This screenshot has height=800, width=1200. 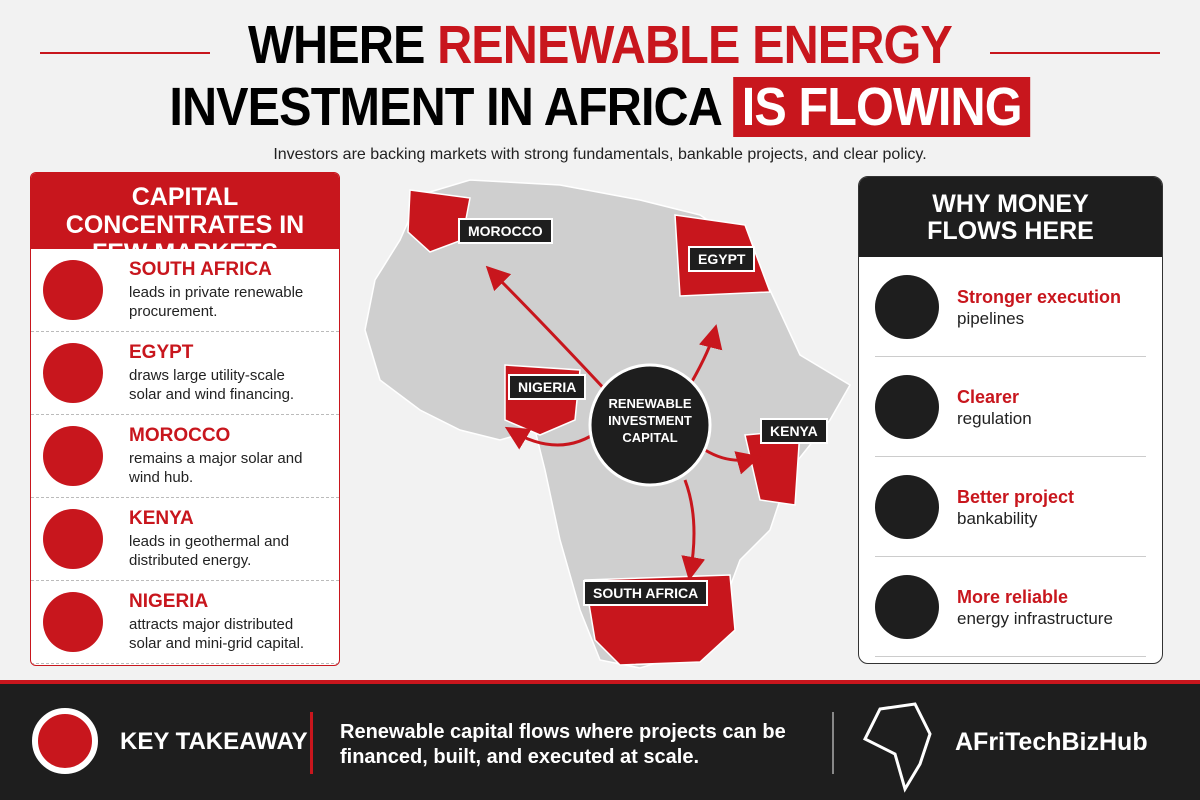 I want to click on market-name: KENYA, so click(x=161, y=518).